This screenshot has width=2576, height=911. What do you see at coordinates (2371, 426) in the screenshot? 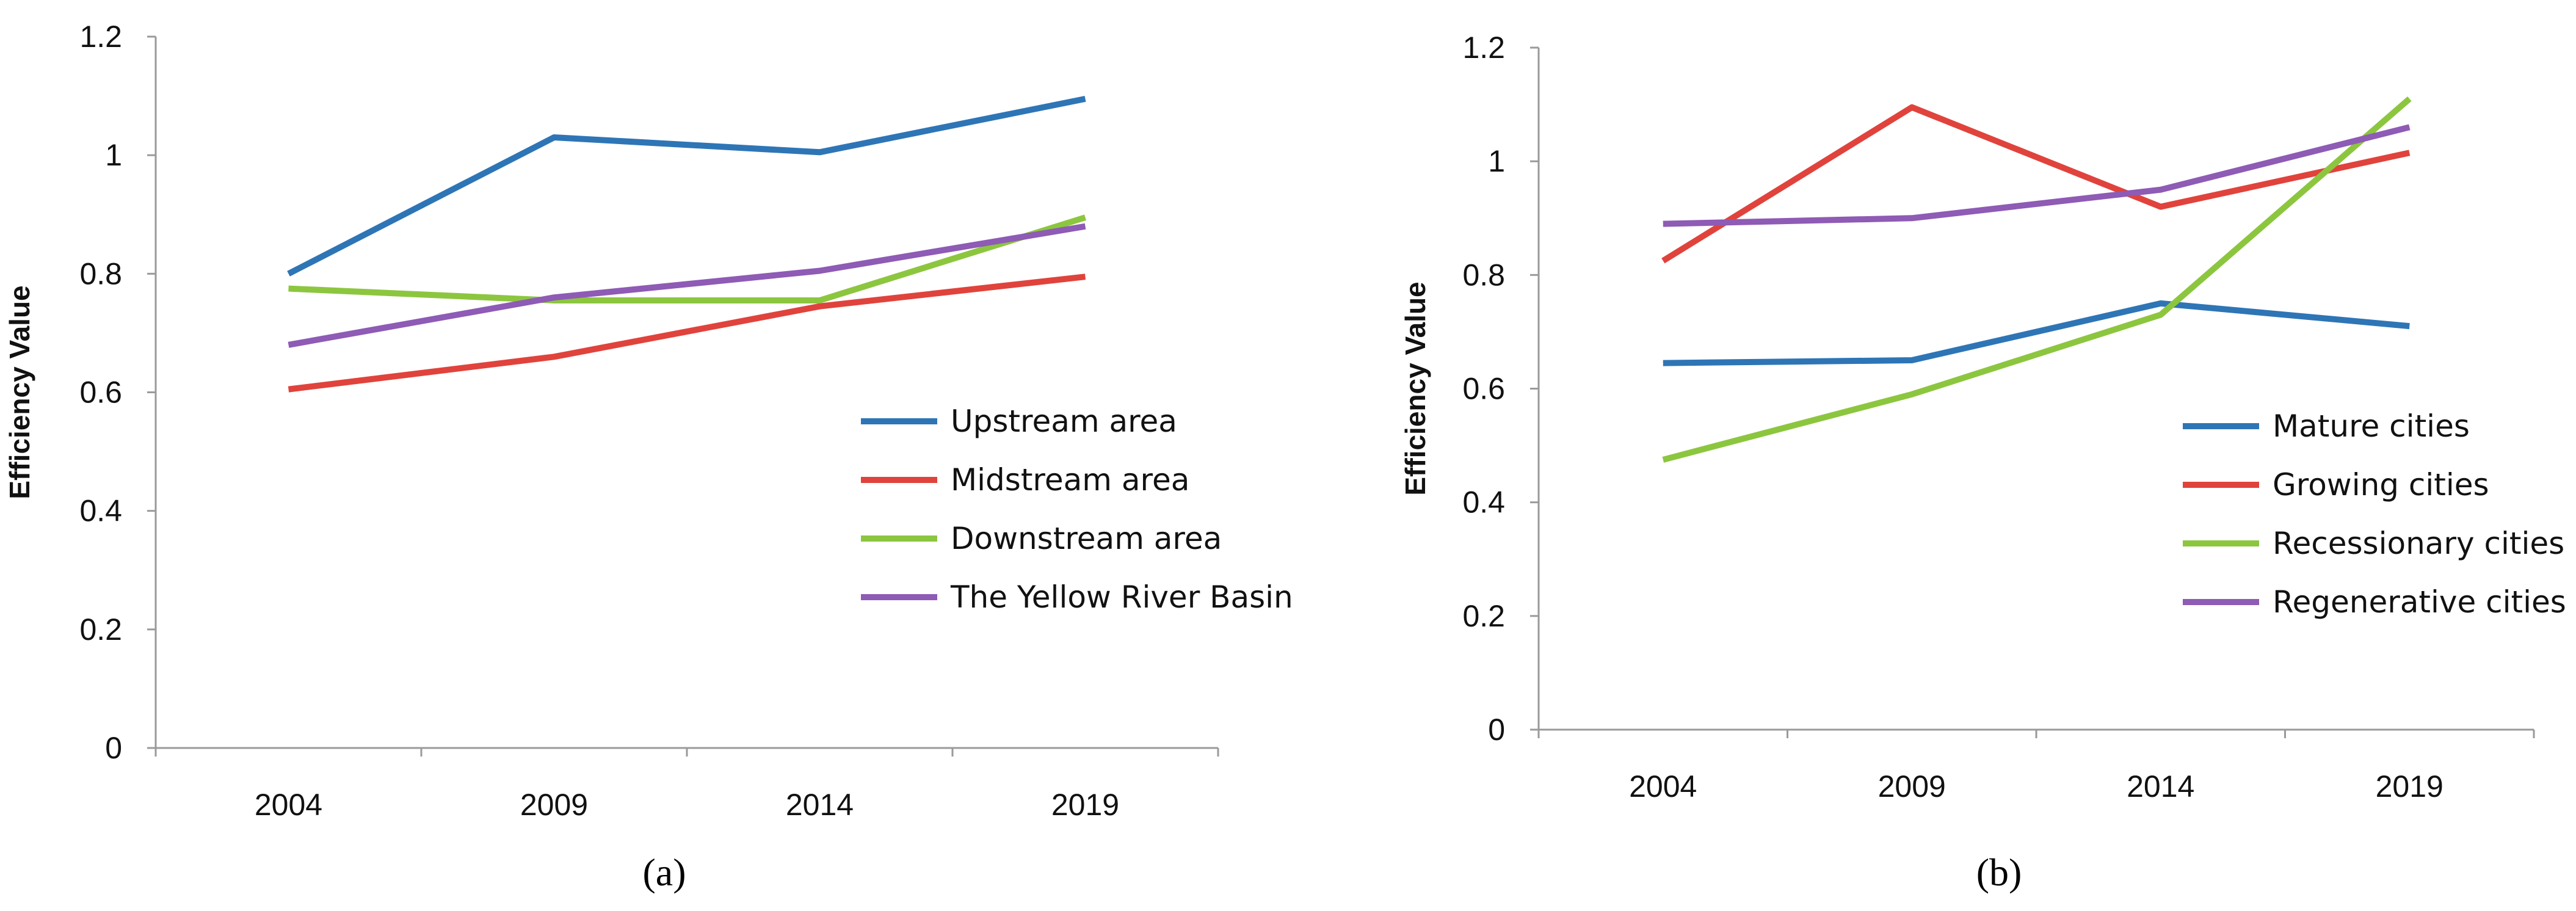
I see `legend-label: Mature cities` at bounding box center [2371, 426].